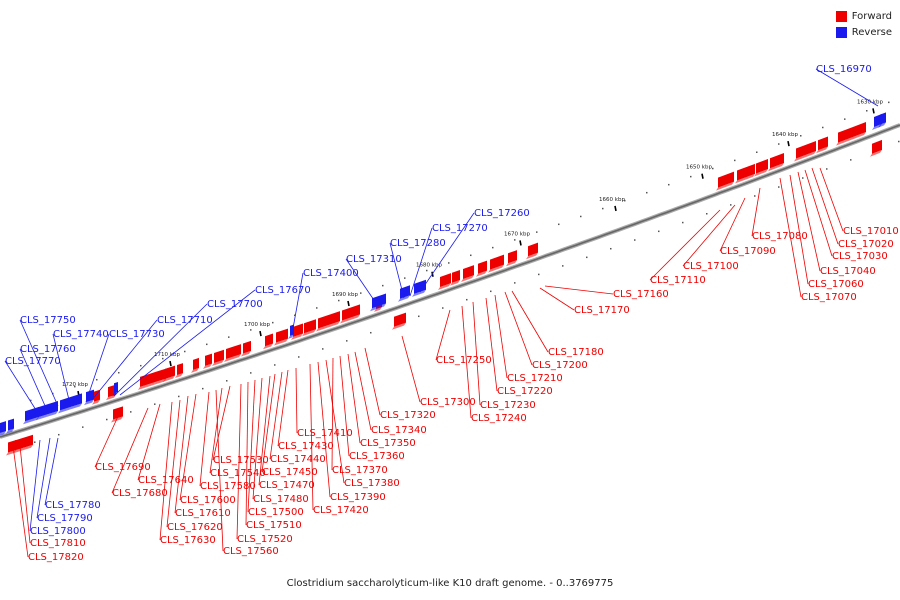 This screenshot has height=600, width=900. I want to click on gene-label-cls-17060: CLS_17060, so click(826, 232).